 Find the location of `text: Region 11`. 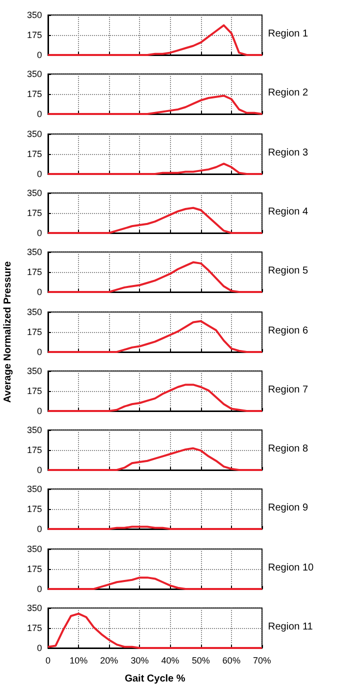

text: Region 11 is located at coordinates (291, 627).